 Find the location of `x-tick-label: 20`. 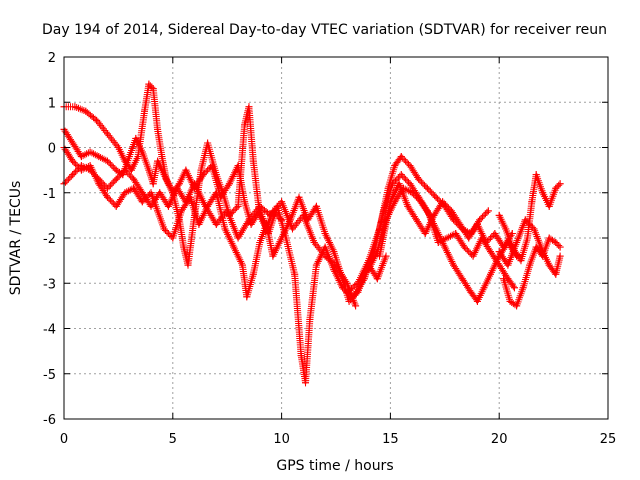

x-tick-label: 20 is located at coordinates (499, 439).